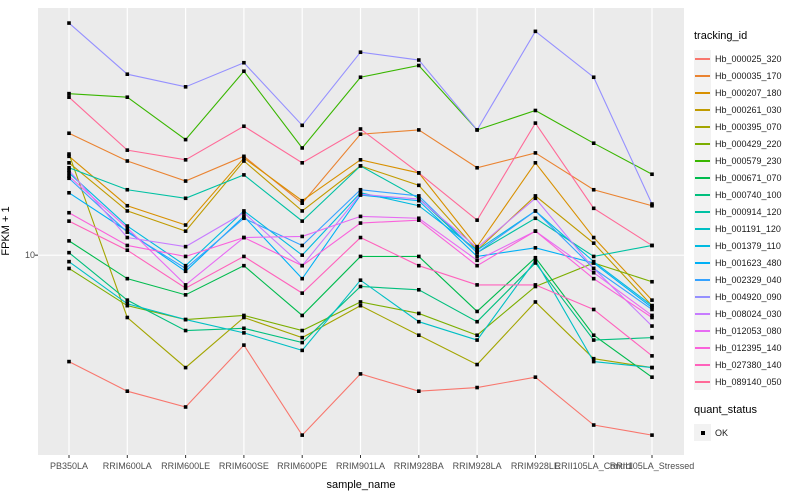 The width and height of the screenshot is (800, 500). What do you see at coordinates (748, 92) in the screenshot?
I see `legend-item-label: Hb_000207_180` at bounding box center [748, 92].